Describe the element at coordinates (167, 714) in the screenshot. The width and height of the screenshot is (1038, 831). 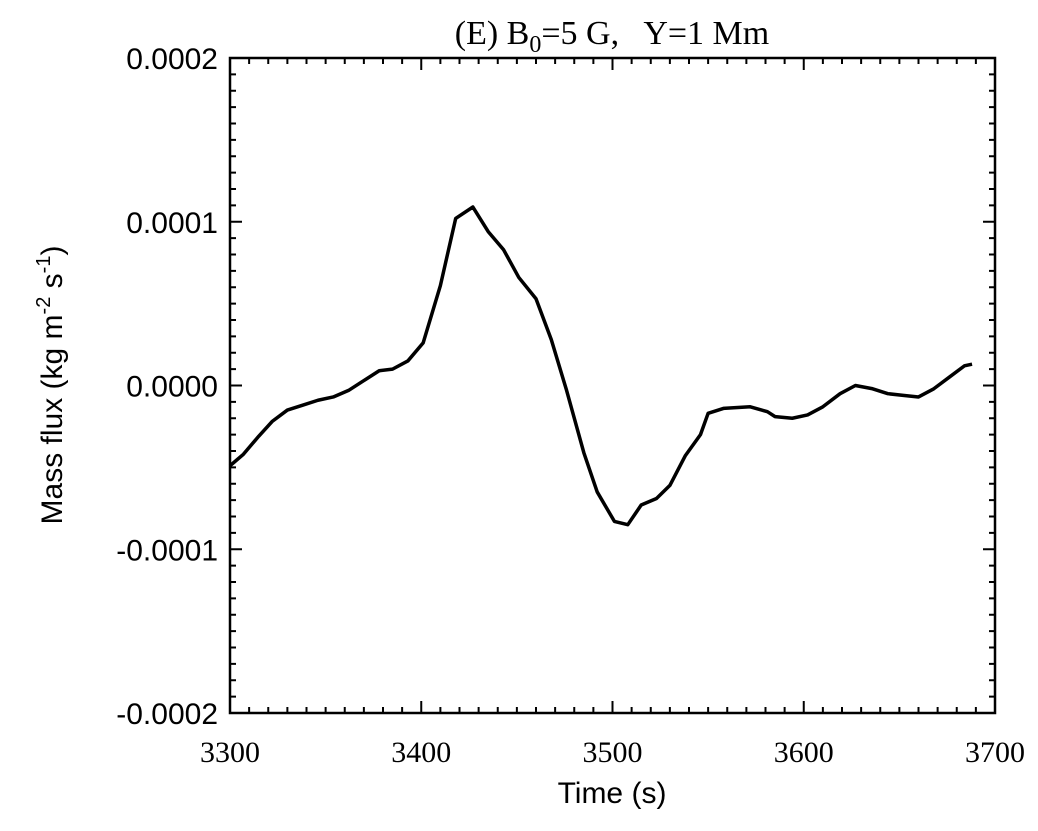
I see `y-tick-label: -0.0002` at that location.